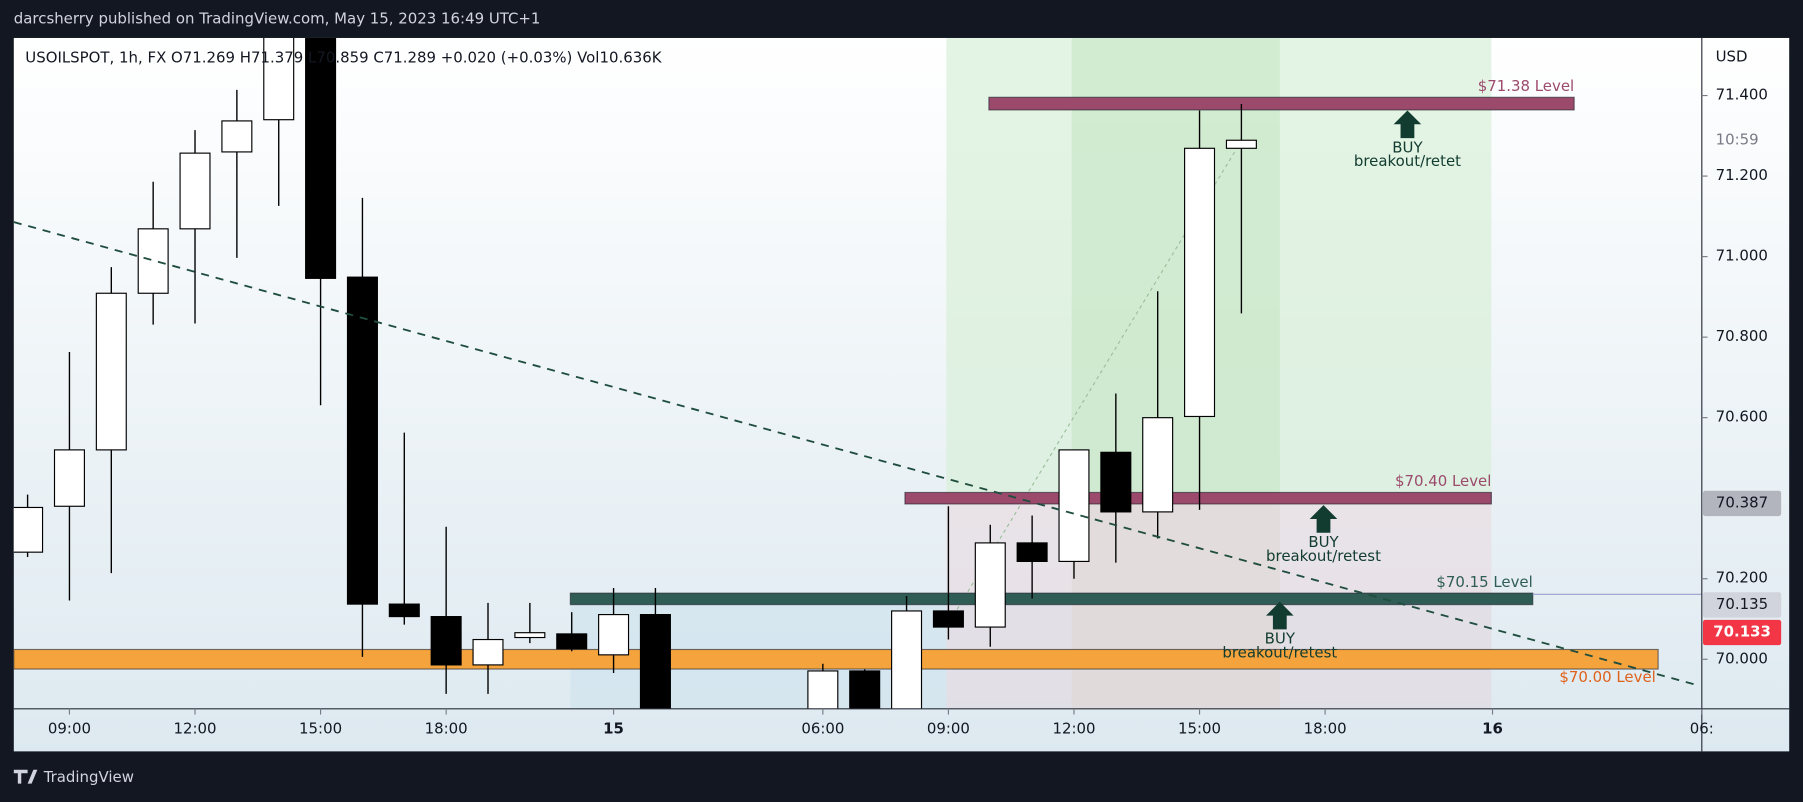  Describe the element at coordinates (1742, 417) in the screenshot. I see `y-tick-label: 70.600` at that location.